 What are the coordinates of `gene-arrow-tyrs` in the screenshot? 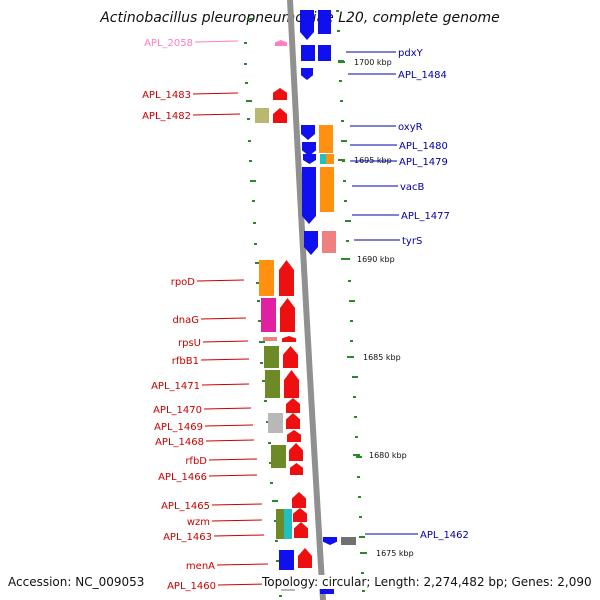 It's located at (311, 243).